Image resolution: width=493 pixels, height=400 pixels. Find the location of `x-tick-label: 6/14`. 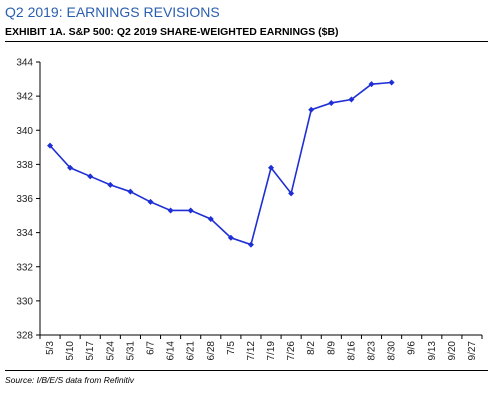

x-tick-label: 6/14 is located at coordinates (171, 351).